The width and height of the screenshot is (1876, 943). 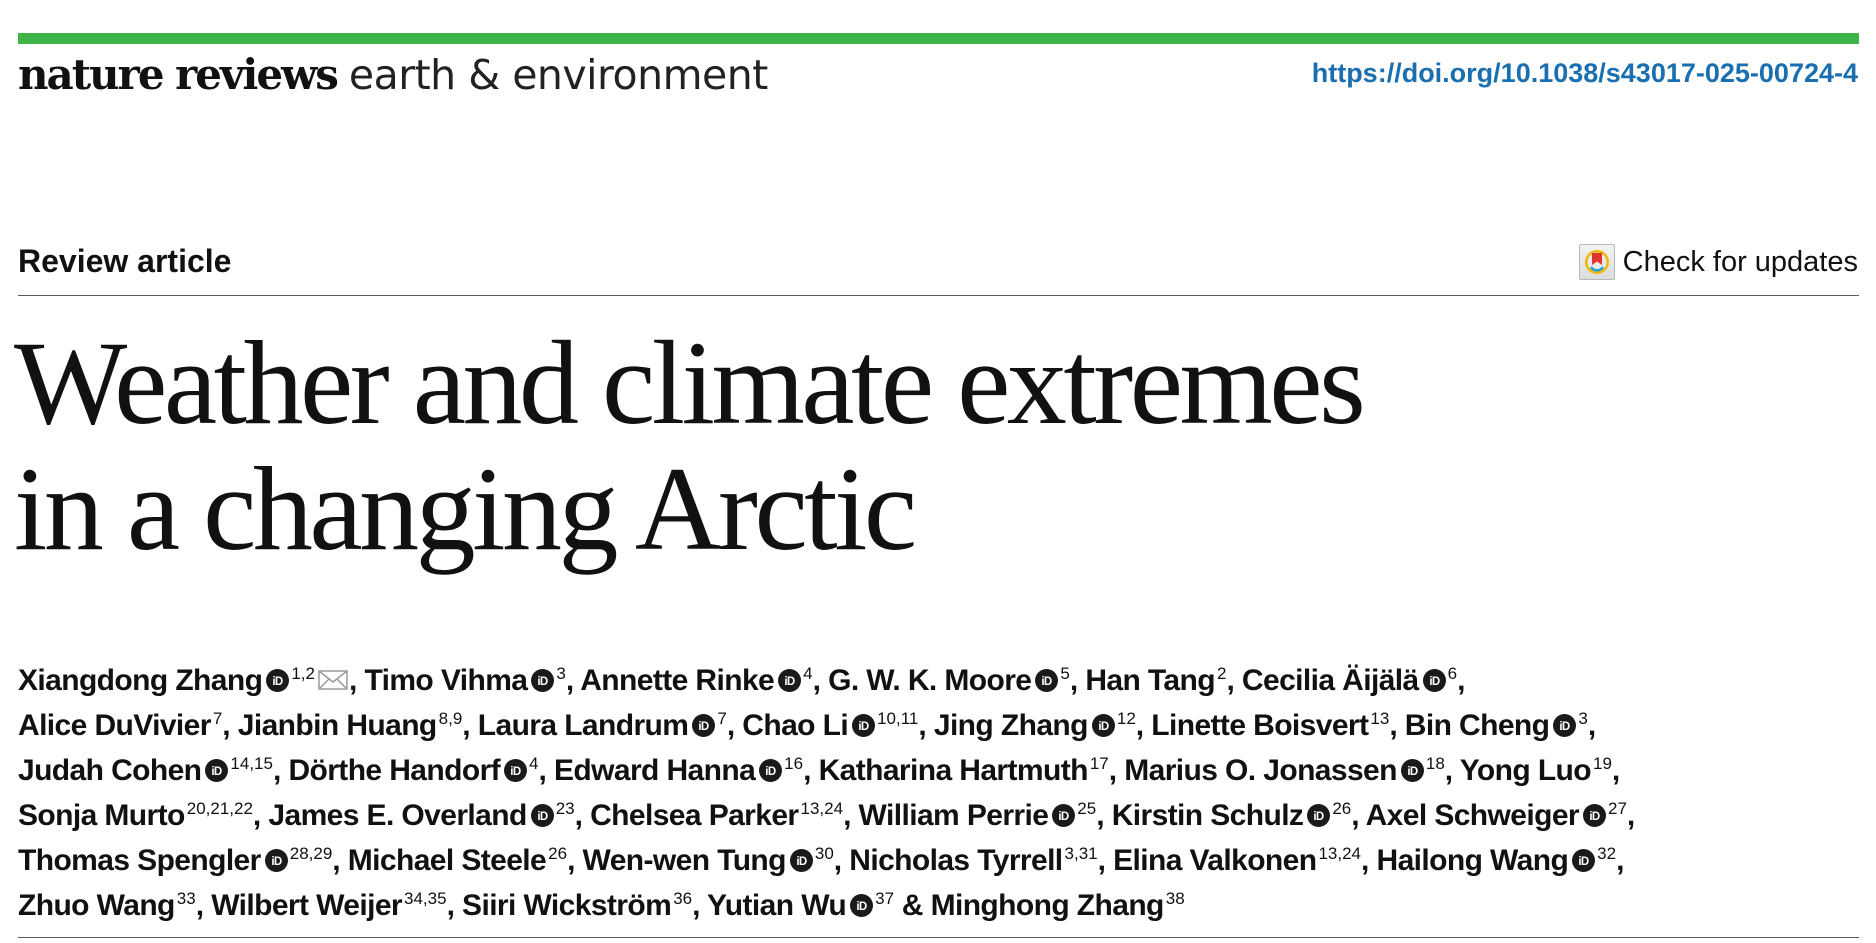 I want to click on author-name: Thomas Spengler, so click(x=139, y=860).